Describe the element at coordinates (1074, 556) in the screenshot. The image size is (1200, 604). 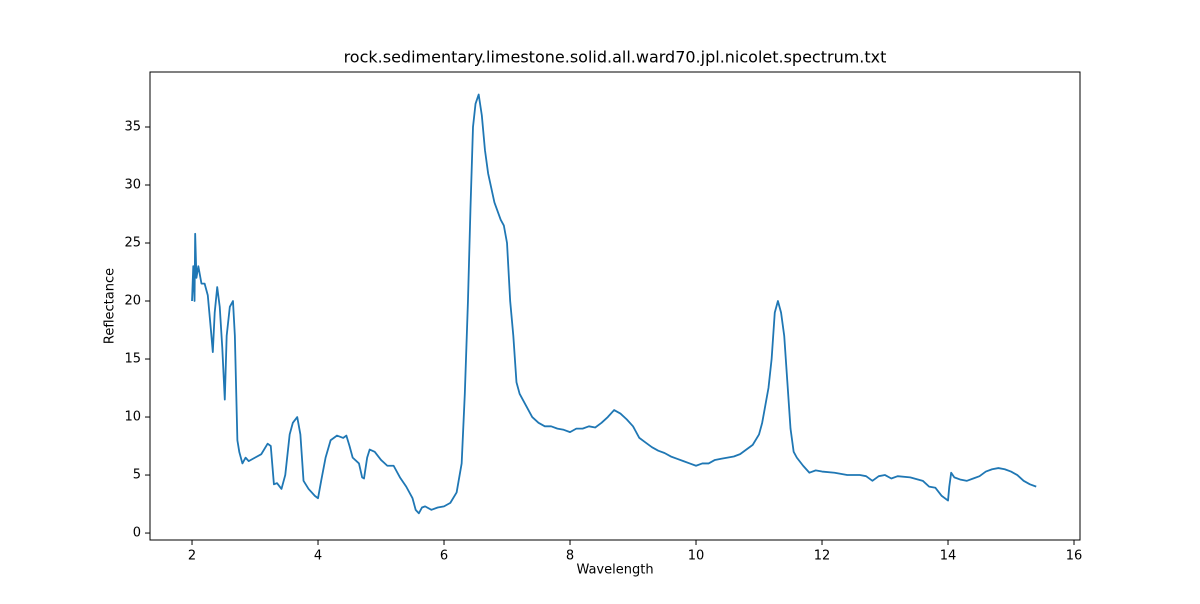
I see `x-tick-label: 16` at that location.